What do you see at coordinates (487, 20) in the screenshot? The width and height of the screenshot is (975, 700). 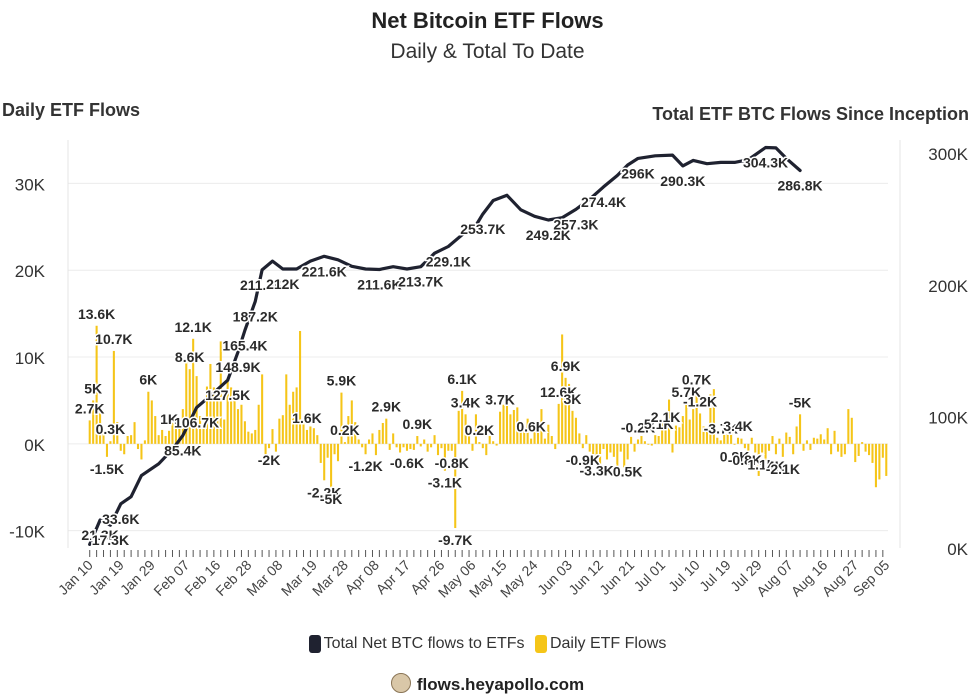 I see `chart-title: Net Bitcoin ETF Flows` at bounding box center [487, 20].